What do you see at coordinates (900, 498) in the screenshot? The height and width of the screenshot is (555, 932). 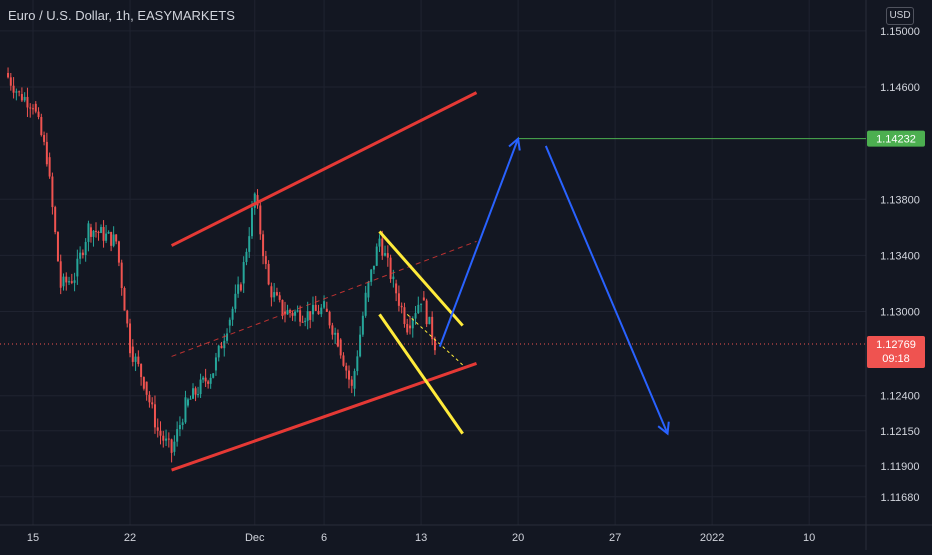 I see `y-tick-label: 1.11680` at bounding box center [900, 498].